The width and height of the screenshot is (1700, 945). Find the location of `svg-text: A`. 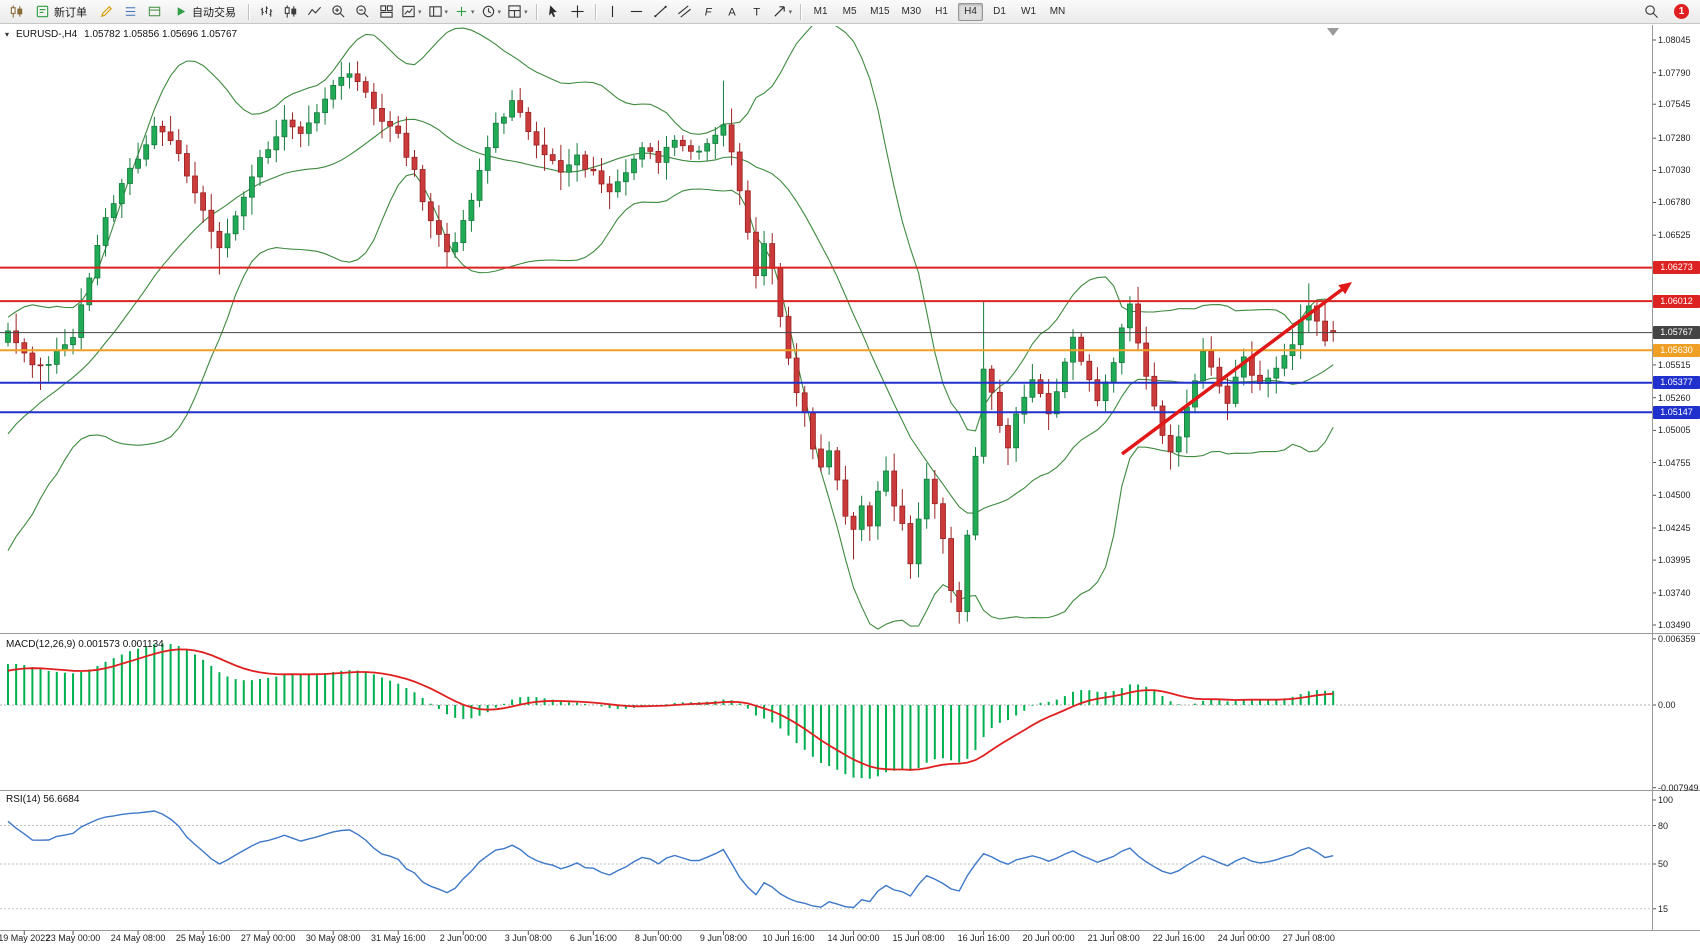

svg-text: A is located at coordinates (732, 13).